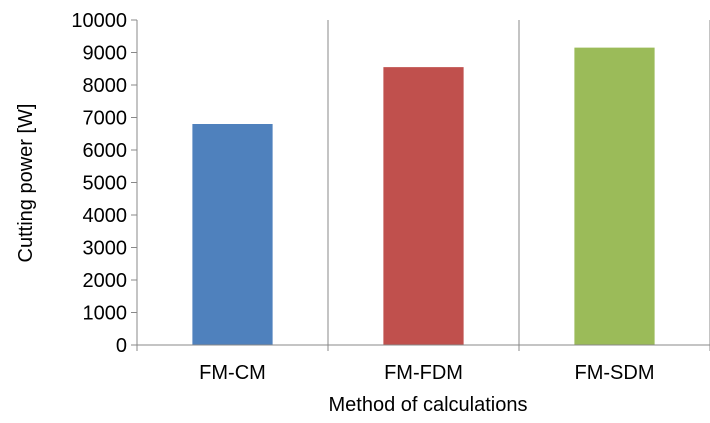 This screenshot has height=423, width=710. Describe the element at coordinates (121, 346) in the screenshot. I see `y-tick-label: 0` at that location.